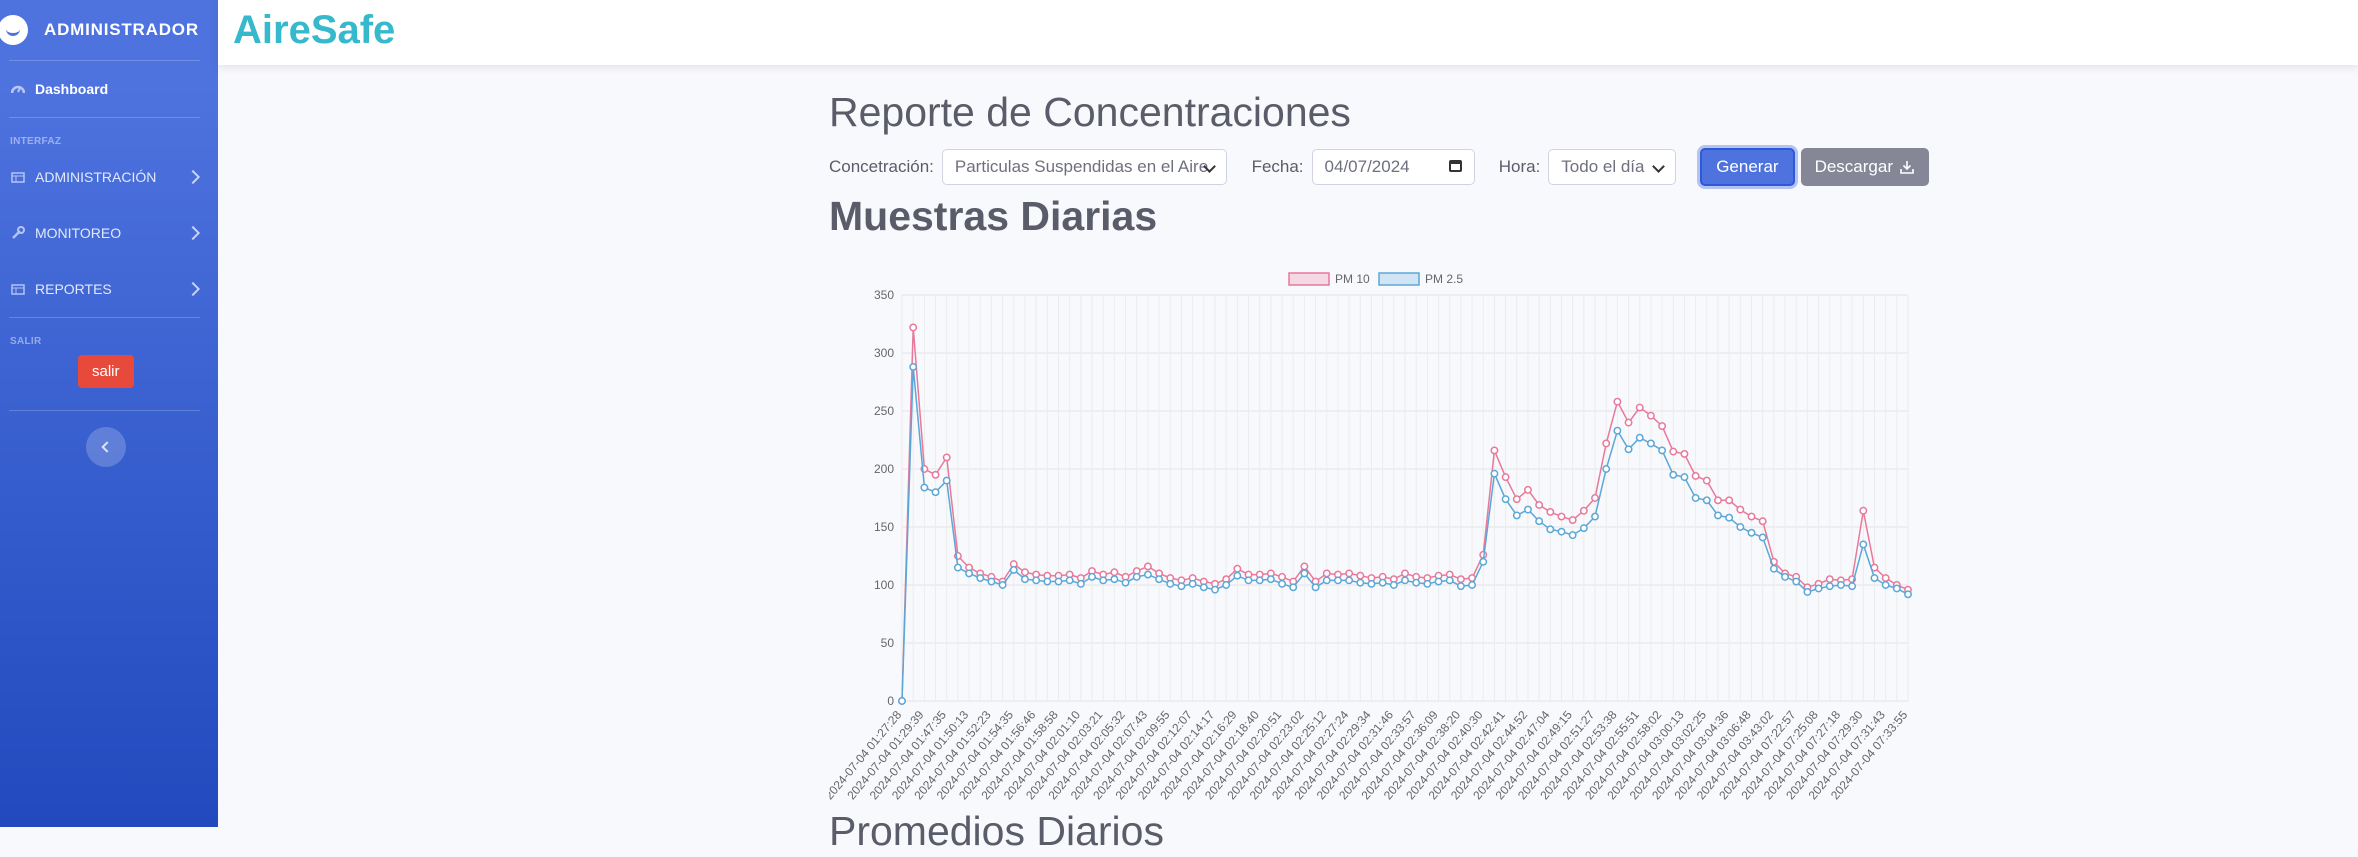 The image size is (2358, 857). Describe the element at coordinates (1084, 167) in the screenshot. I see `concentration-select: Particulas Suspendidas en el Aire` at that location.